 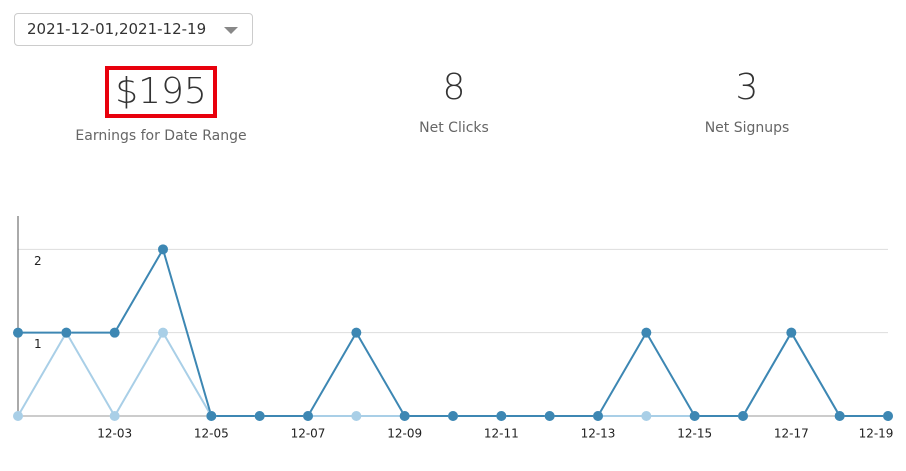 What do you see at coordinates (161, 92) in the screenshot?
I see `stat-value: $195` at bounding box center [161, 92].